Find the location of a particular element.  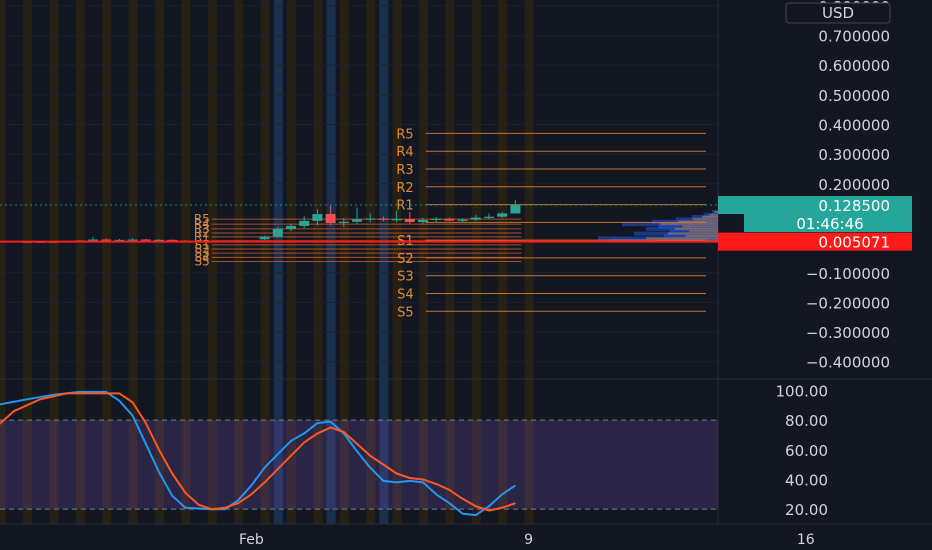

oscillator-tick-label: 100.00 is located at coordinates (802, 391).